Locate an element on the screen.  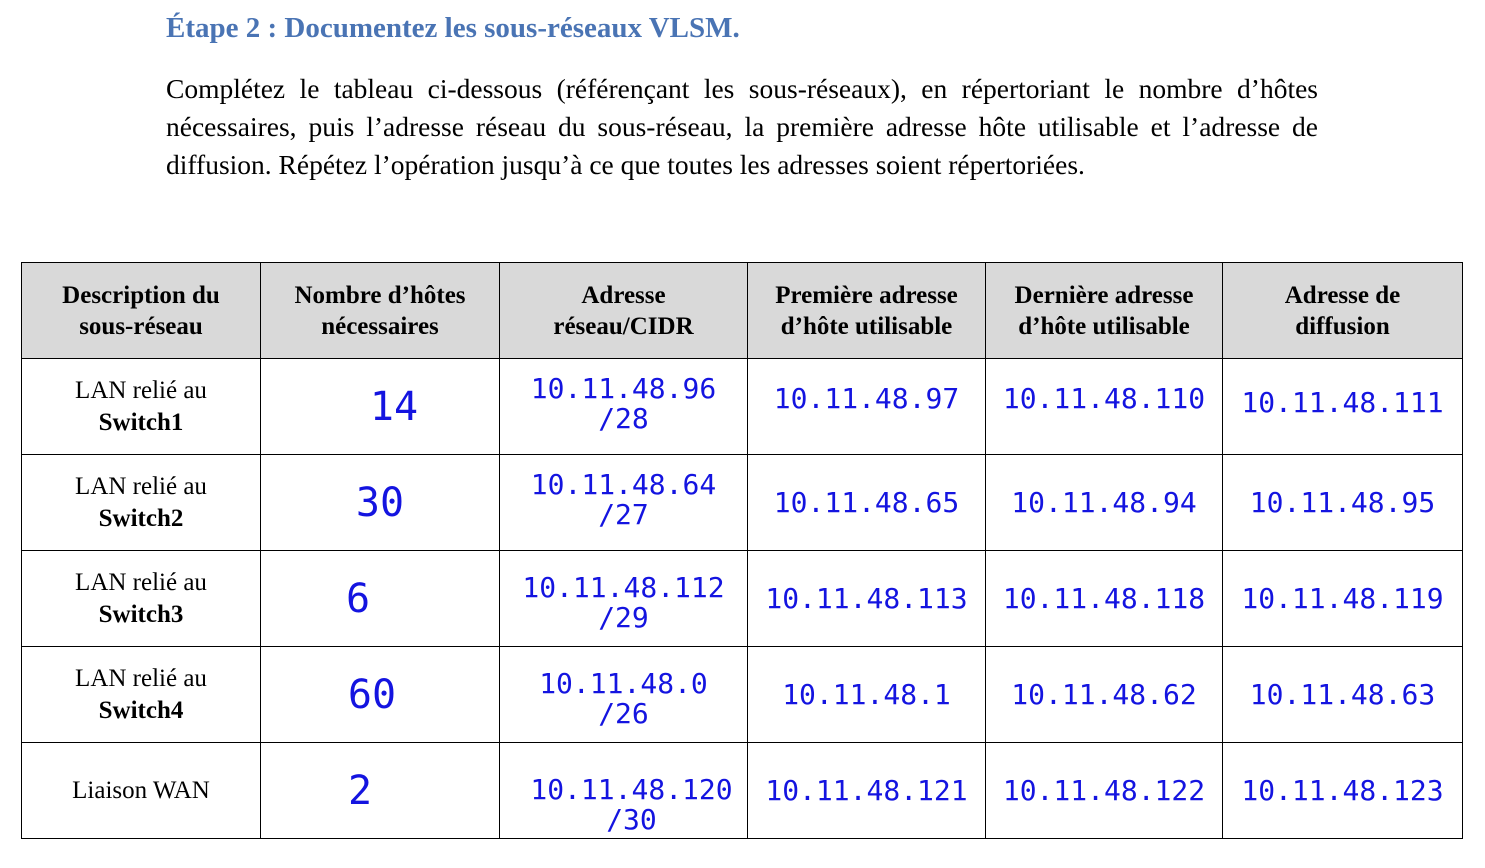
subnet-description: LAN relié au Switch2 is located at coordinates (141, 502).